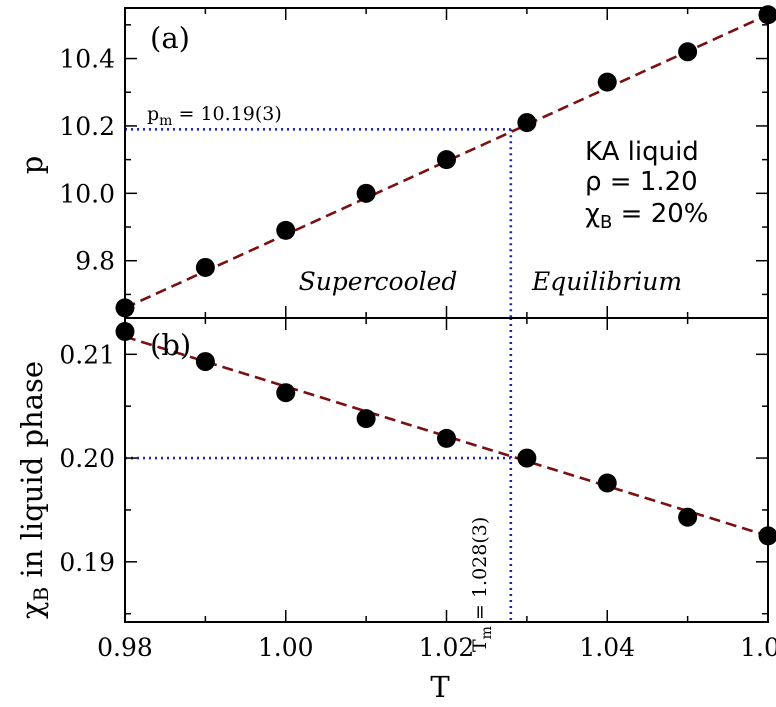  What do you see at coordinates (480, 571) in the screenshot?
I see `annotation-tm-rest: = 1.028(3)` at bounding box center [480, 571].